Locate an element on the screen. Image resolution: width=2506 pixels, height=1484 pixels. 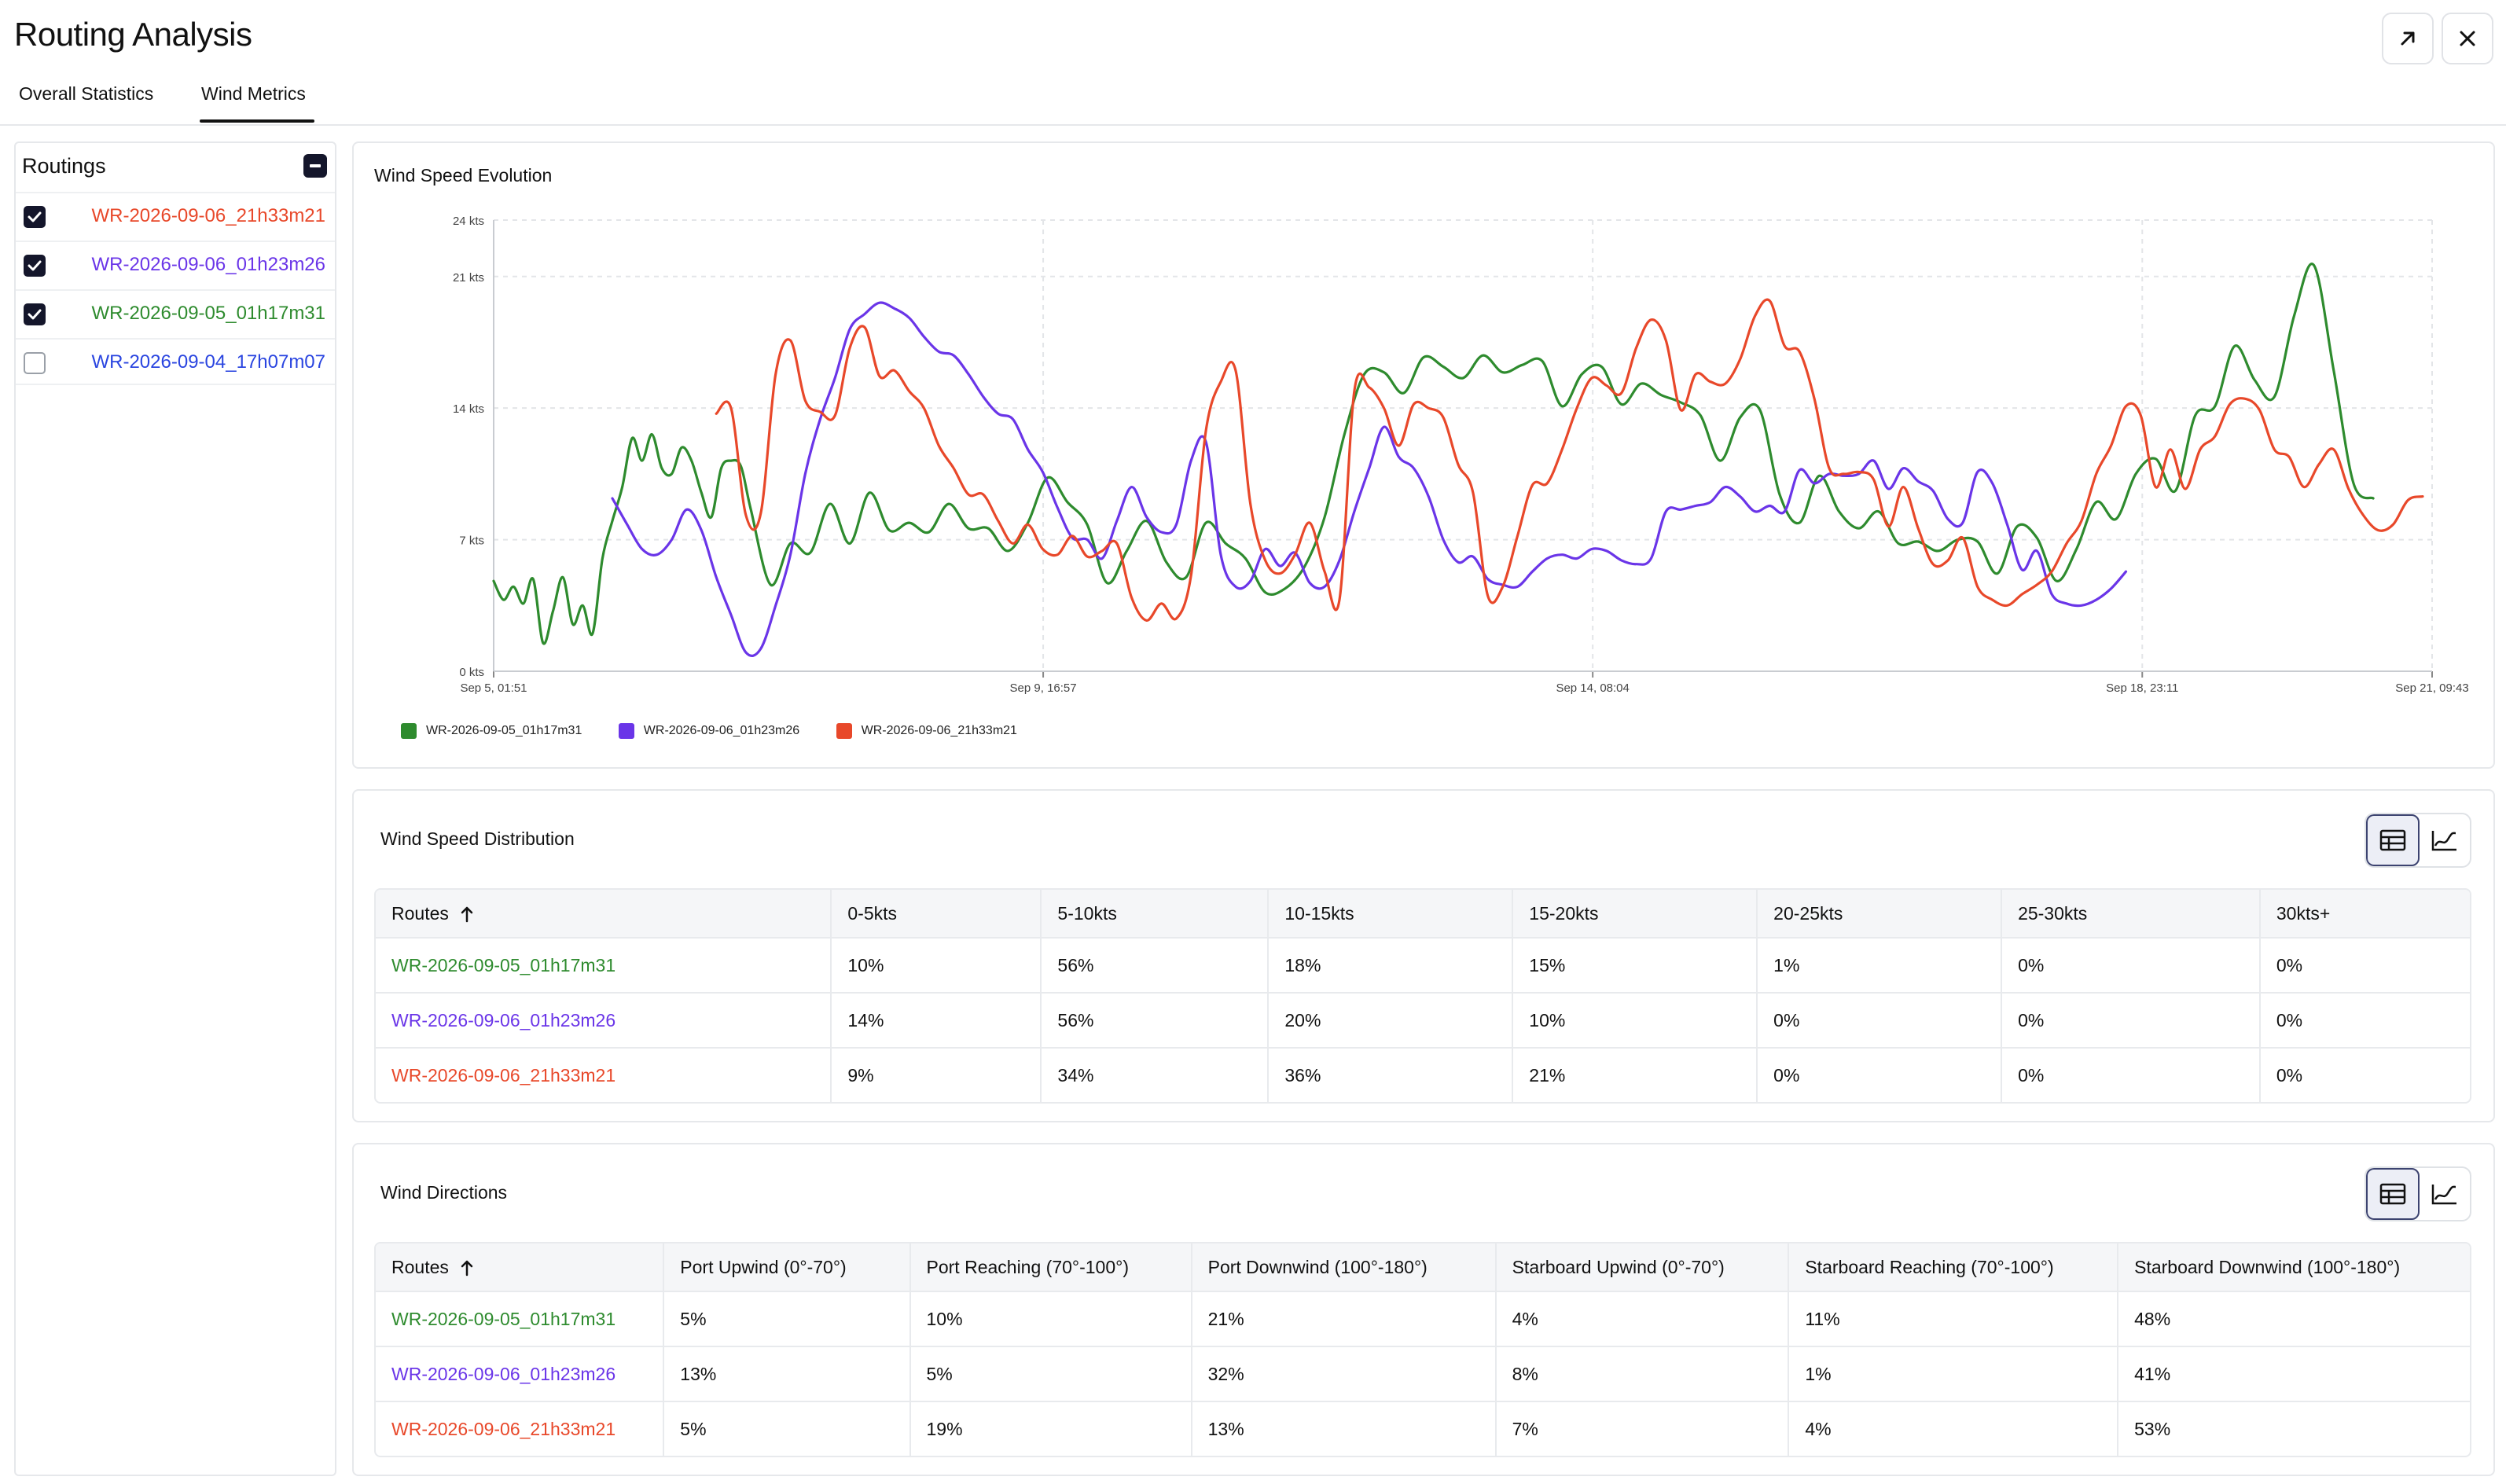
column-header: Port Downwind (100°-180°) is located at coordinates (1344, 1267).